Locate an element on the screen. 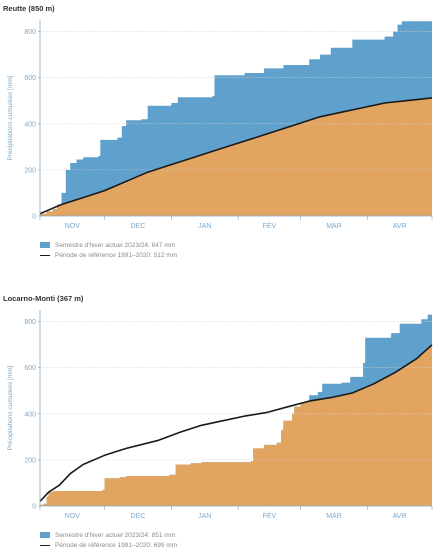 This screenshot has width=440, height=553. legend-item-reference: Période de référence 1991–2020: 512 mm is located at coordinates (108, 255).